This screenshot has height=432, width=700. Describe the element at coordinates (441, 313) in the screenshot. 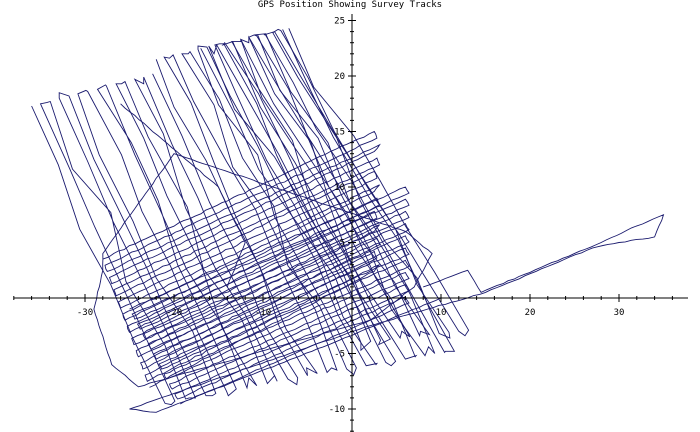

I see `x-tick-label: 10` at that location.